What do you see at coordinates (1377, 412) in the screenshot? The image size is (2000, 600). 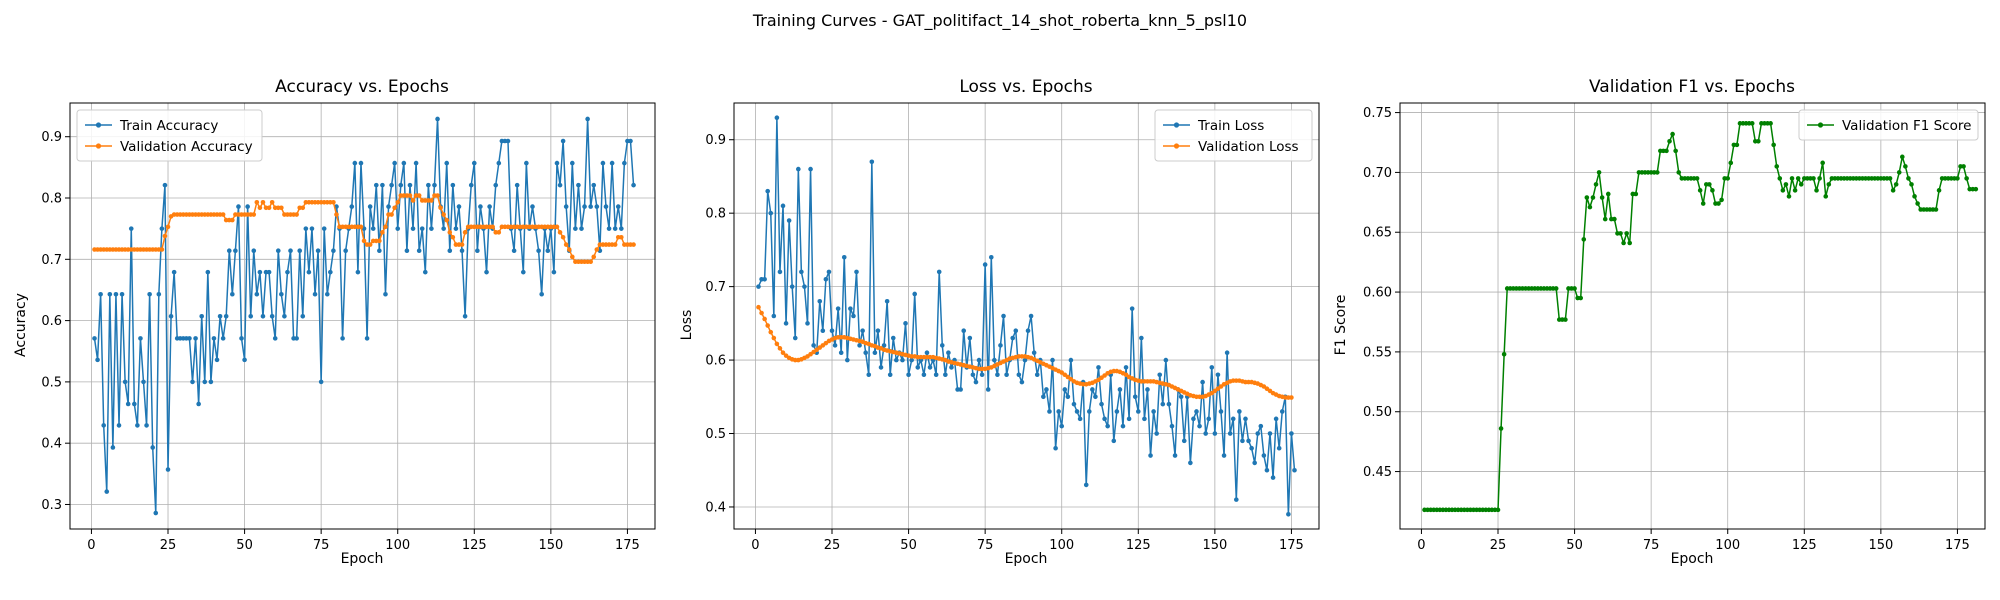 I see `y-tick-label: 0.50` at bounding box center [1377, 412].